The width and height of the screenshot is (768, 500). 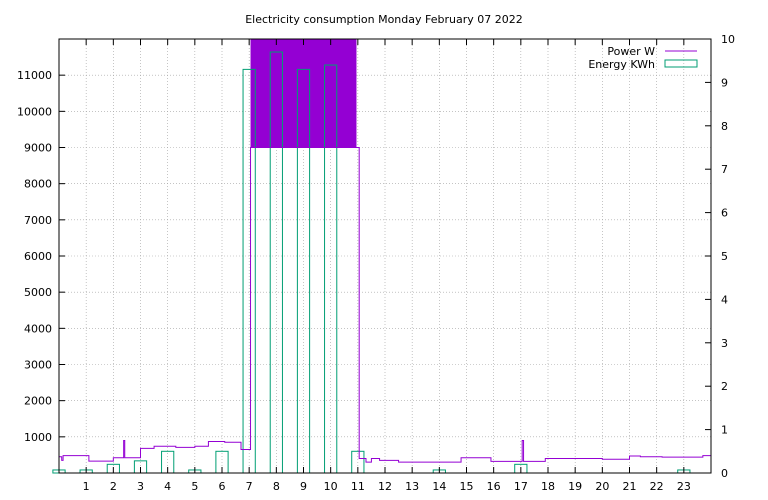 I want to click on x-tick-label: 11, so click(x=358, y=486).